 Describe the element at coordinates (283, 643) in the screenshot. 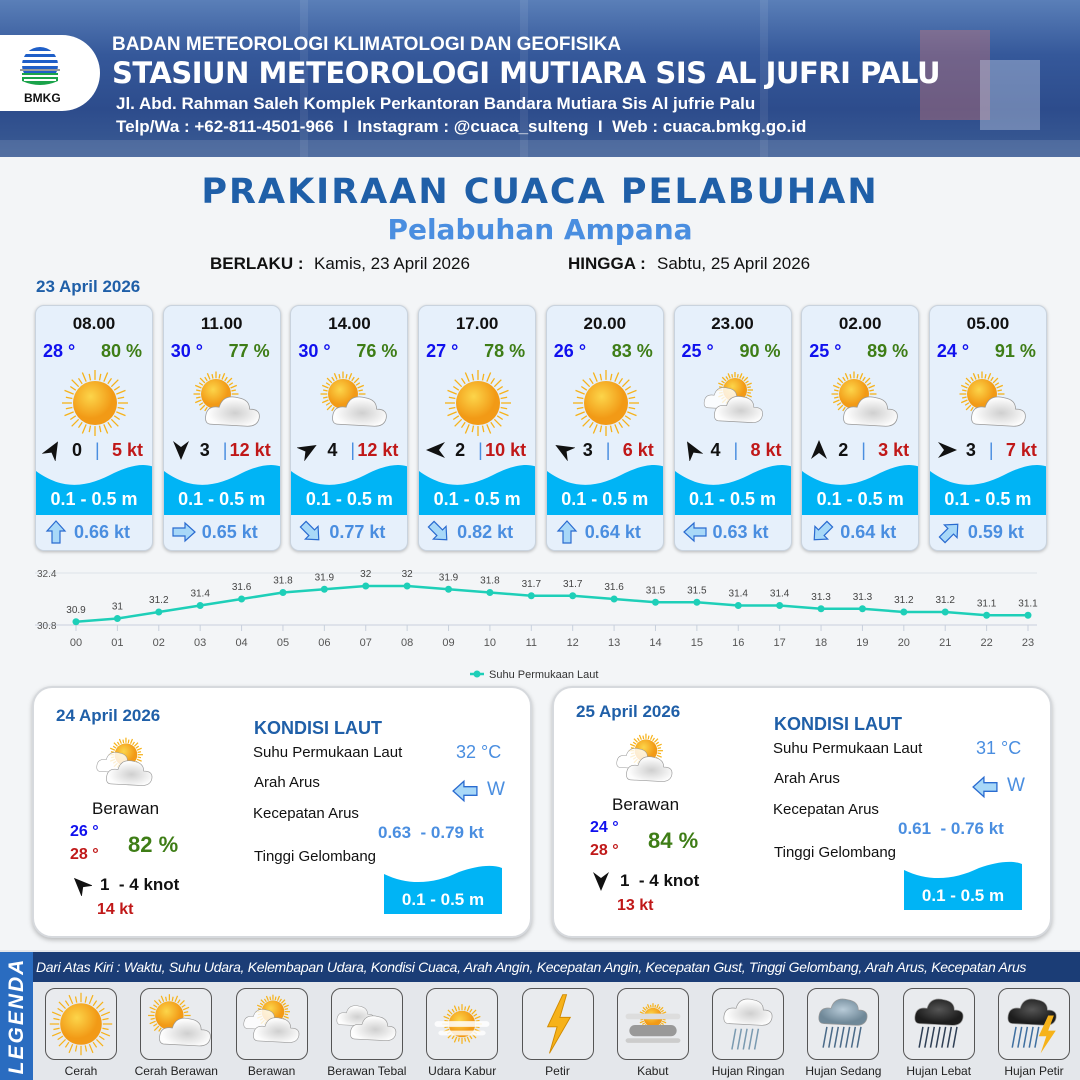

I see `x-tick-label: 05` at that location.